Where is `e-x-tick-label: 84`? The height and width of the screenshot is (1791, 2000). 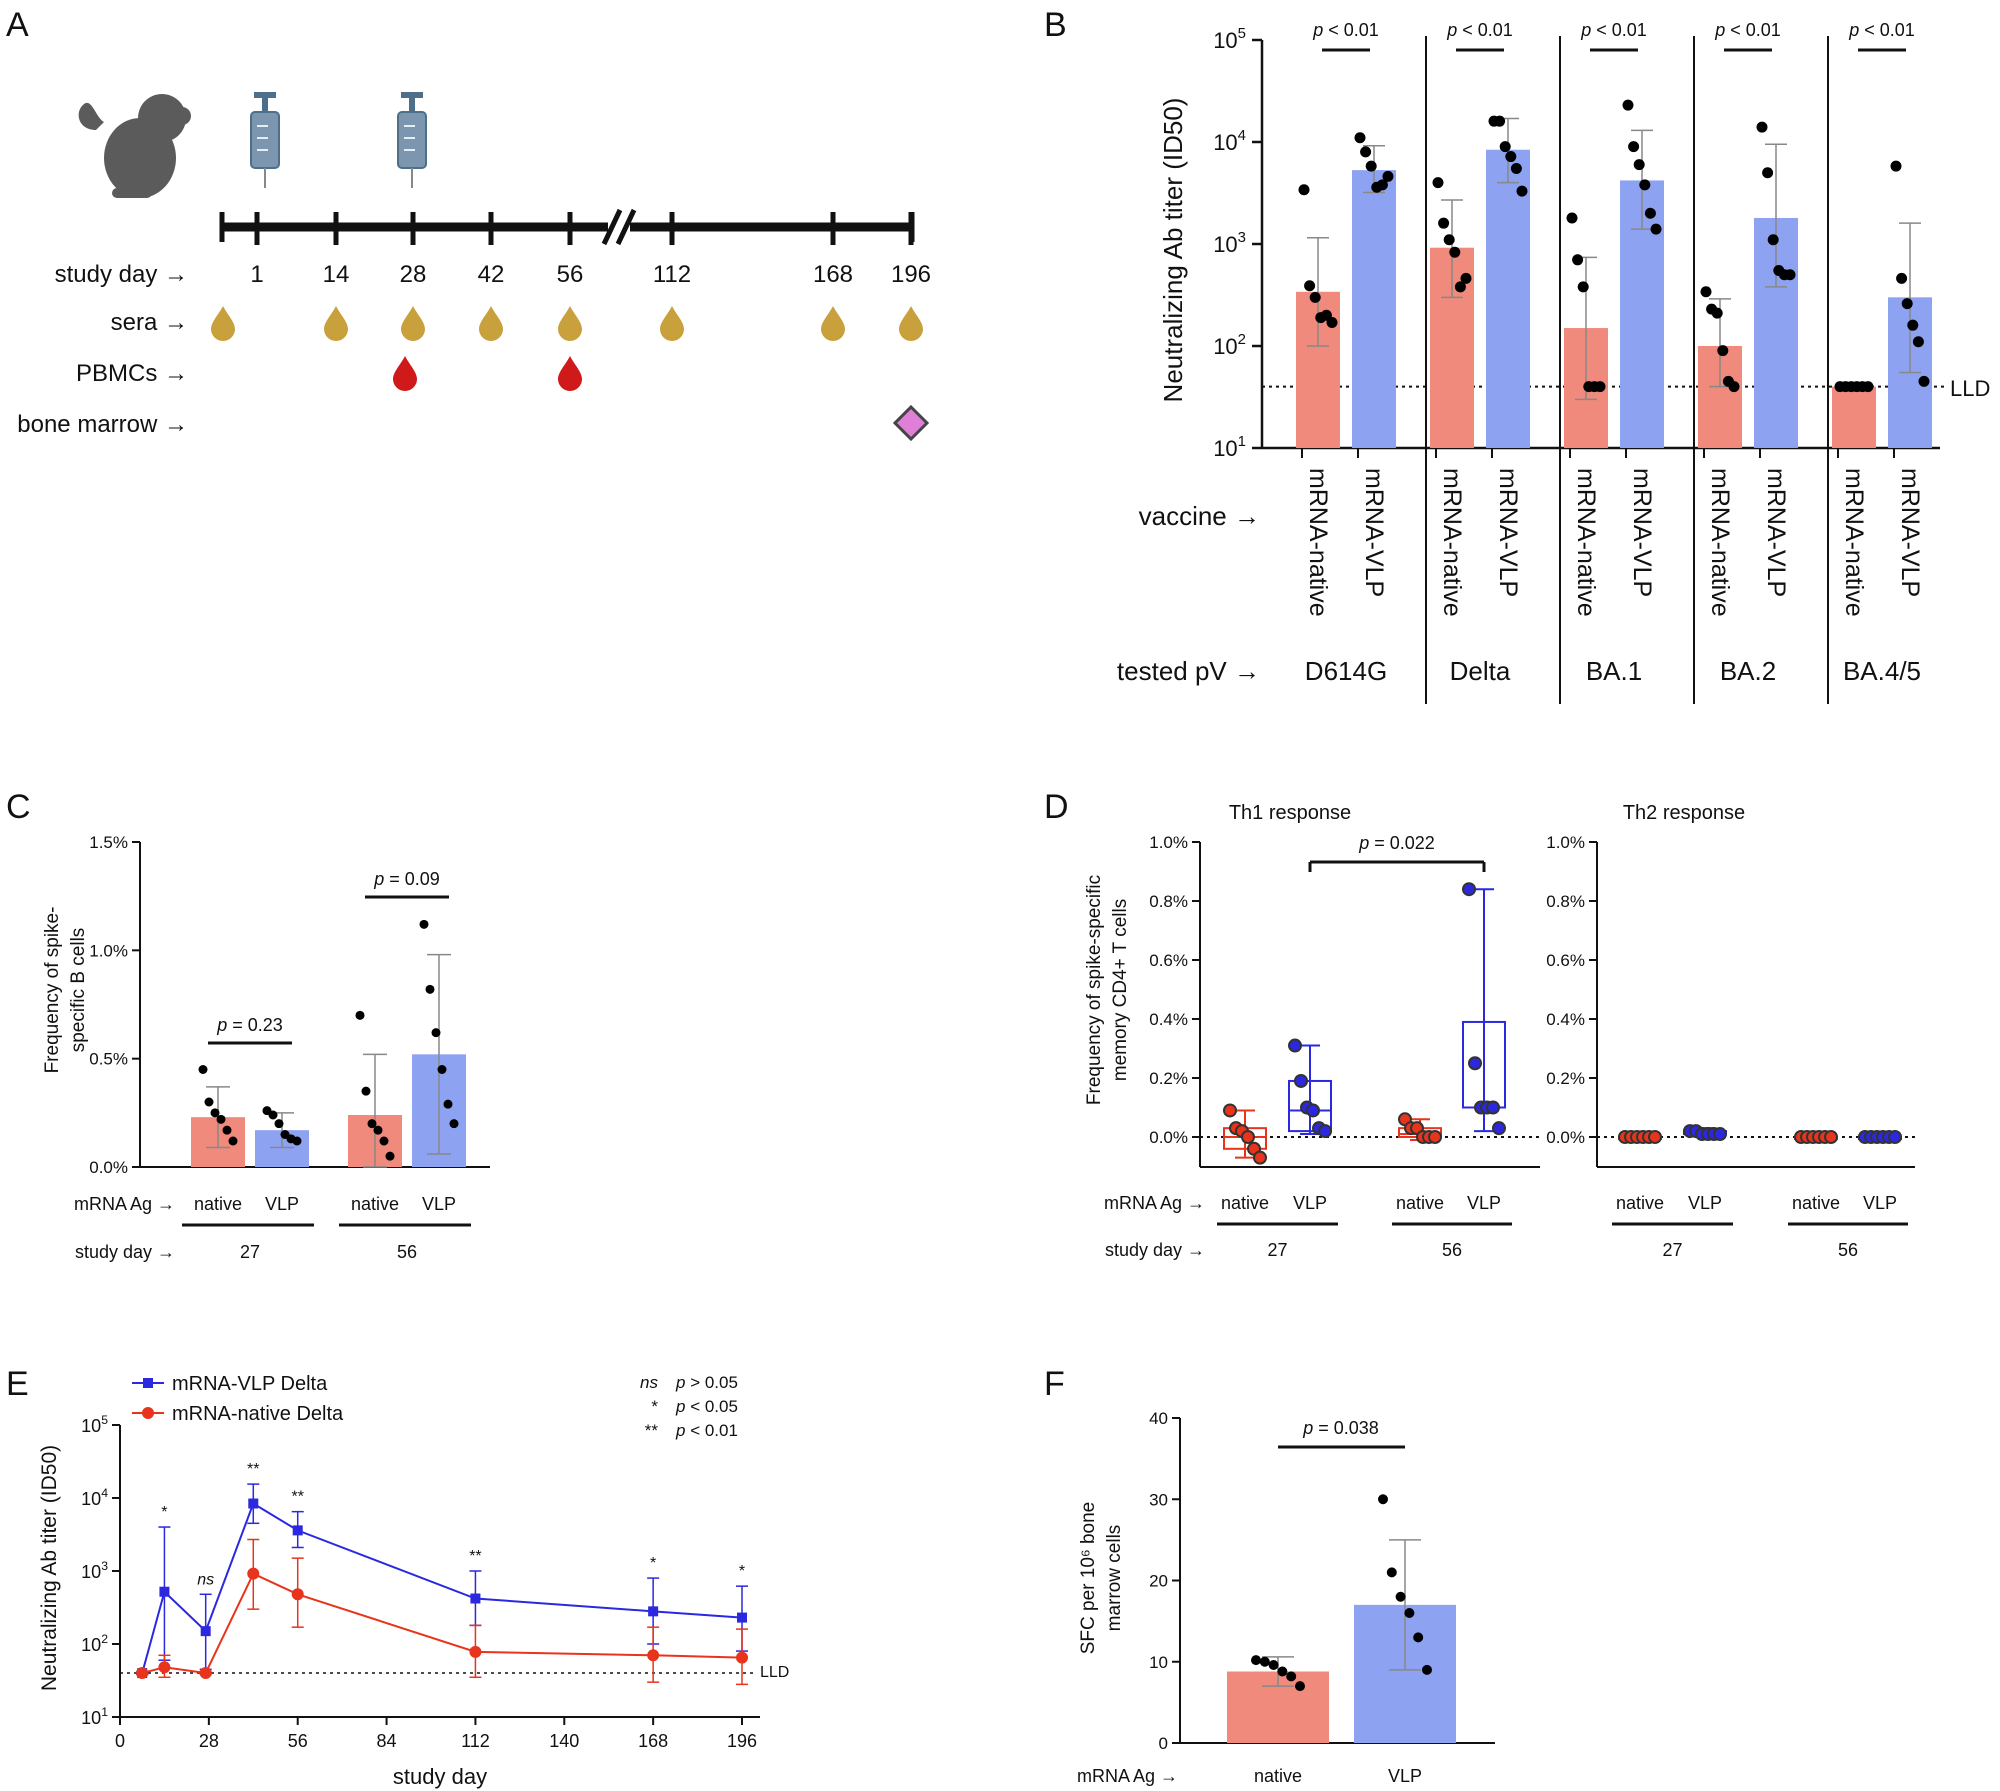
e-x-tick-label: 84 is located at coordinates (387, 1741).